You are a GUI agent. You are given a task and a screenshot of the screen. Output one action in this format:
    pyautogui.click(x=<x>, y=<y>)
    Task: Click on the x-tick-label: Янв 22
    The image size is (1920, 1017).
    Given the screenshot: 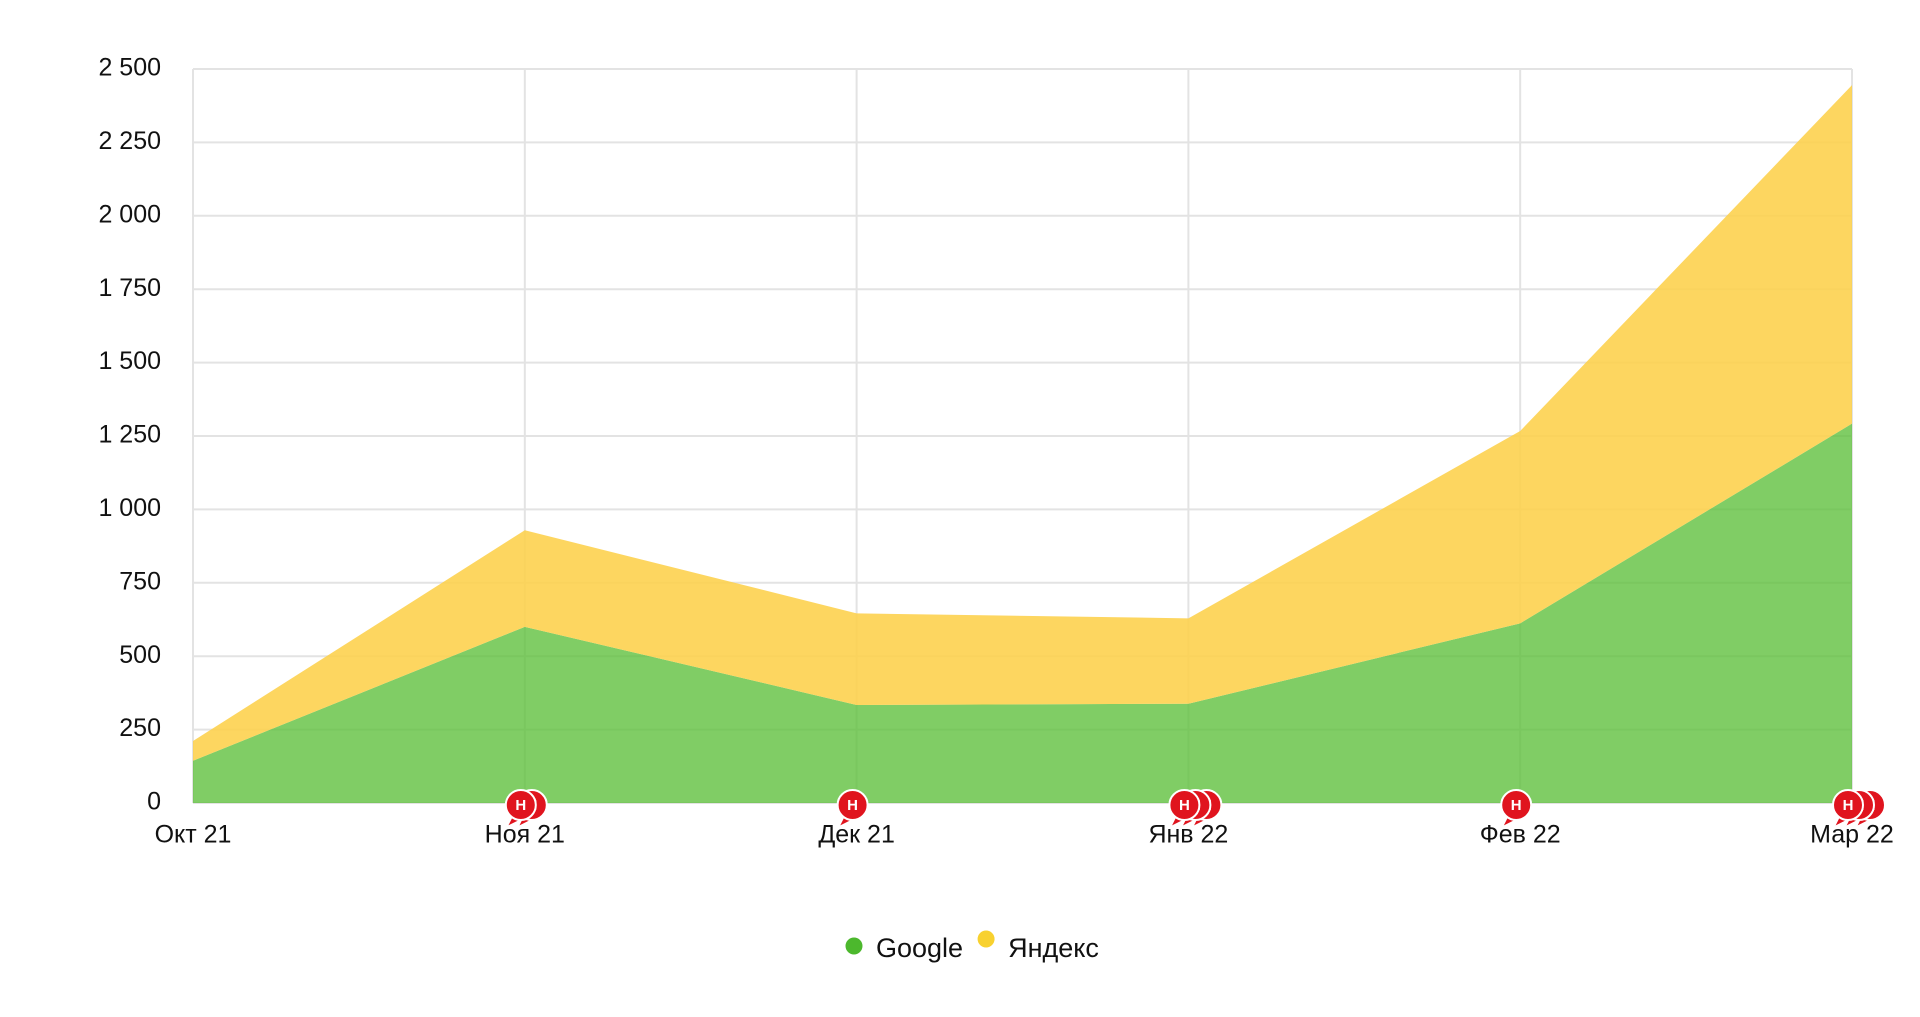 What is the action you would take?
    pyautogui.click(x=1188, y=835)
    